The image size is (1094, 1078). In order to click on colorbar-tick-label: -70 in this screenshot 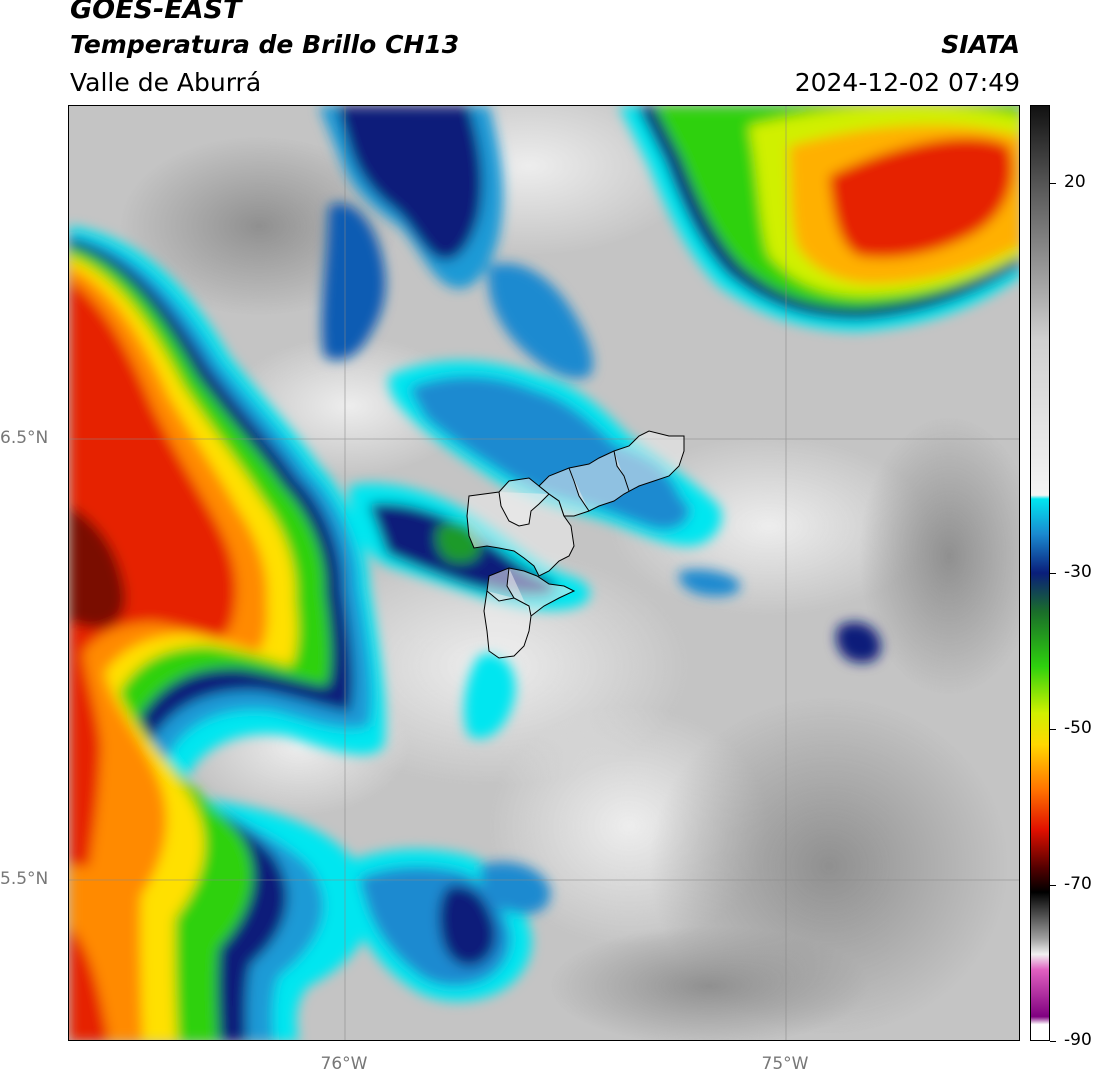, I will do `click(1078, 884)`.